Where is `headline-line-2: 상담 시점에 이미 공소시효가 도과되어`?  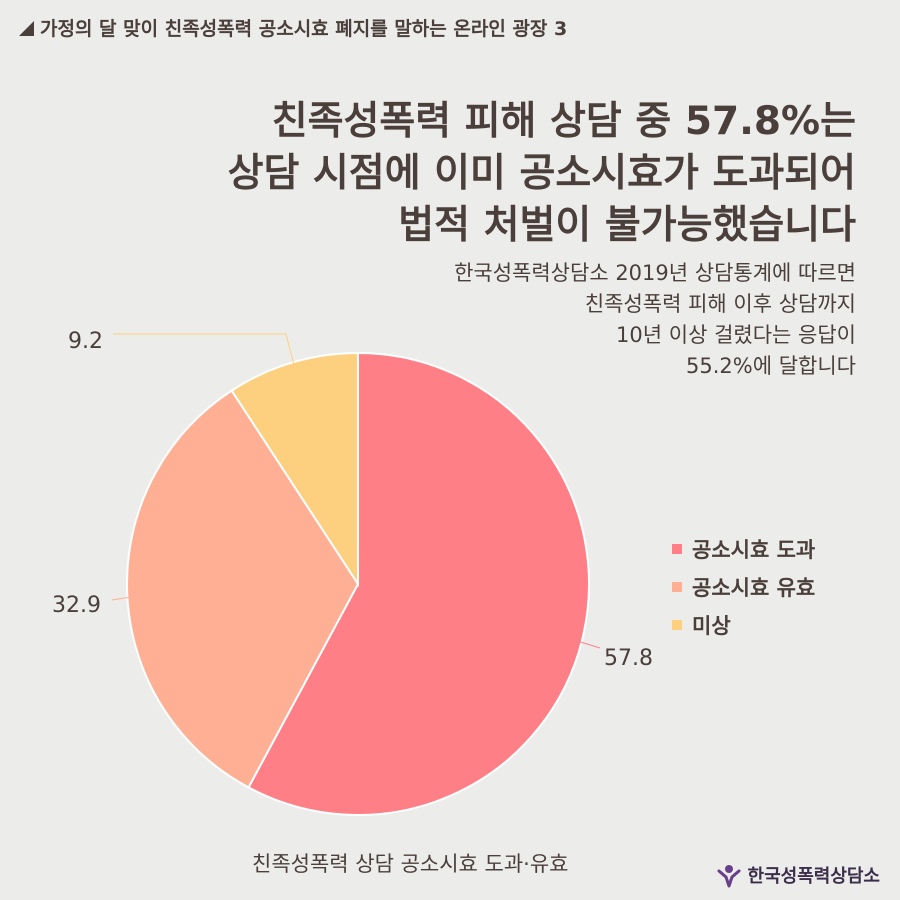 headline-line-2: 상담 시점에 이미 공소시효가 도과되어 is located at coordinates (541, 173).